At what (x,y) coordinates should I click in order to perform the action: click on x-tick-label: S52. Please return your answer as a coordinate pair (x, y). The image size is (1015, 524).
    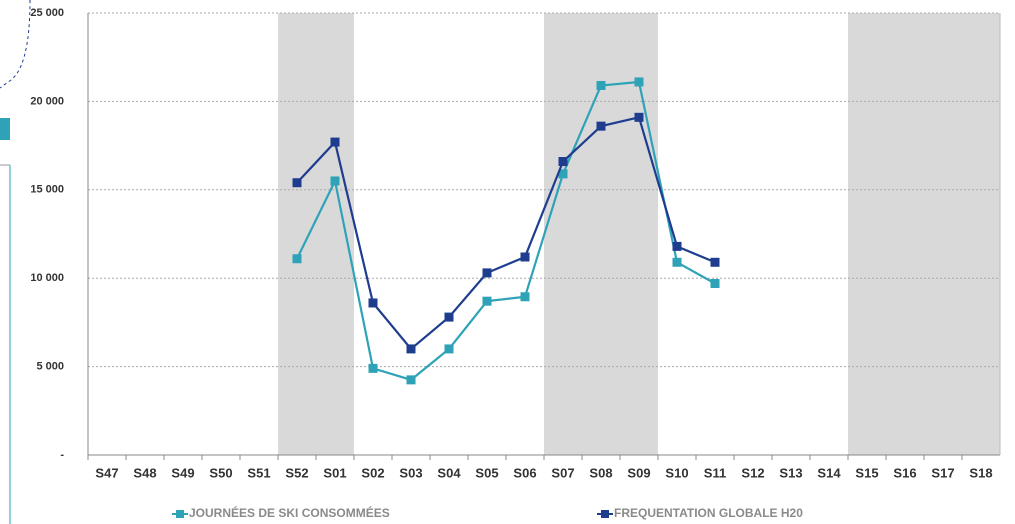
    Looking at the image, I should click on (296, 472).